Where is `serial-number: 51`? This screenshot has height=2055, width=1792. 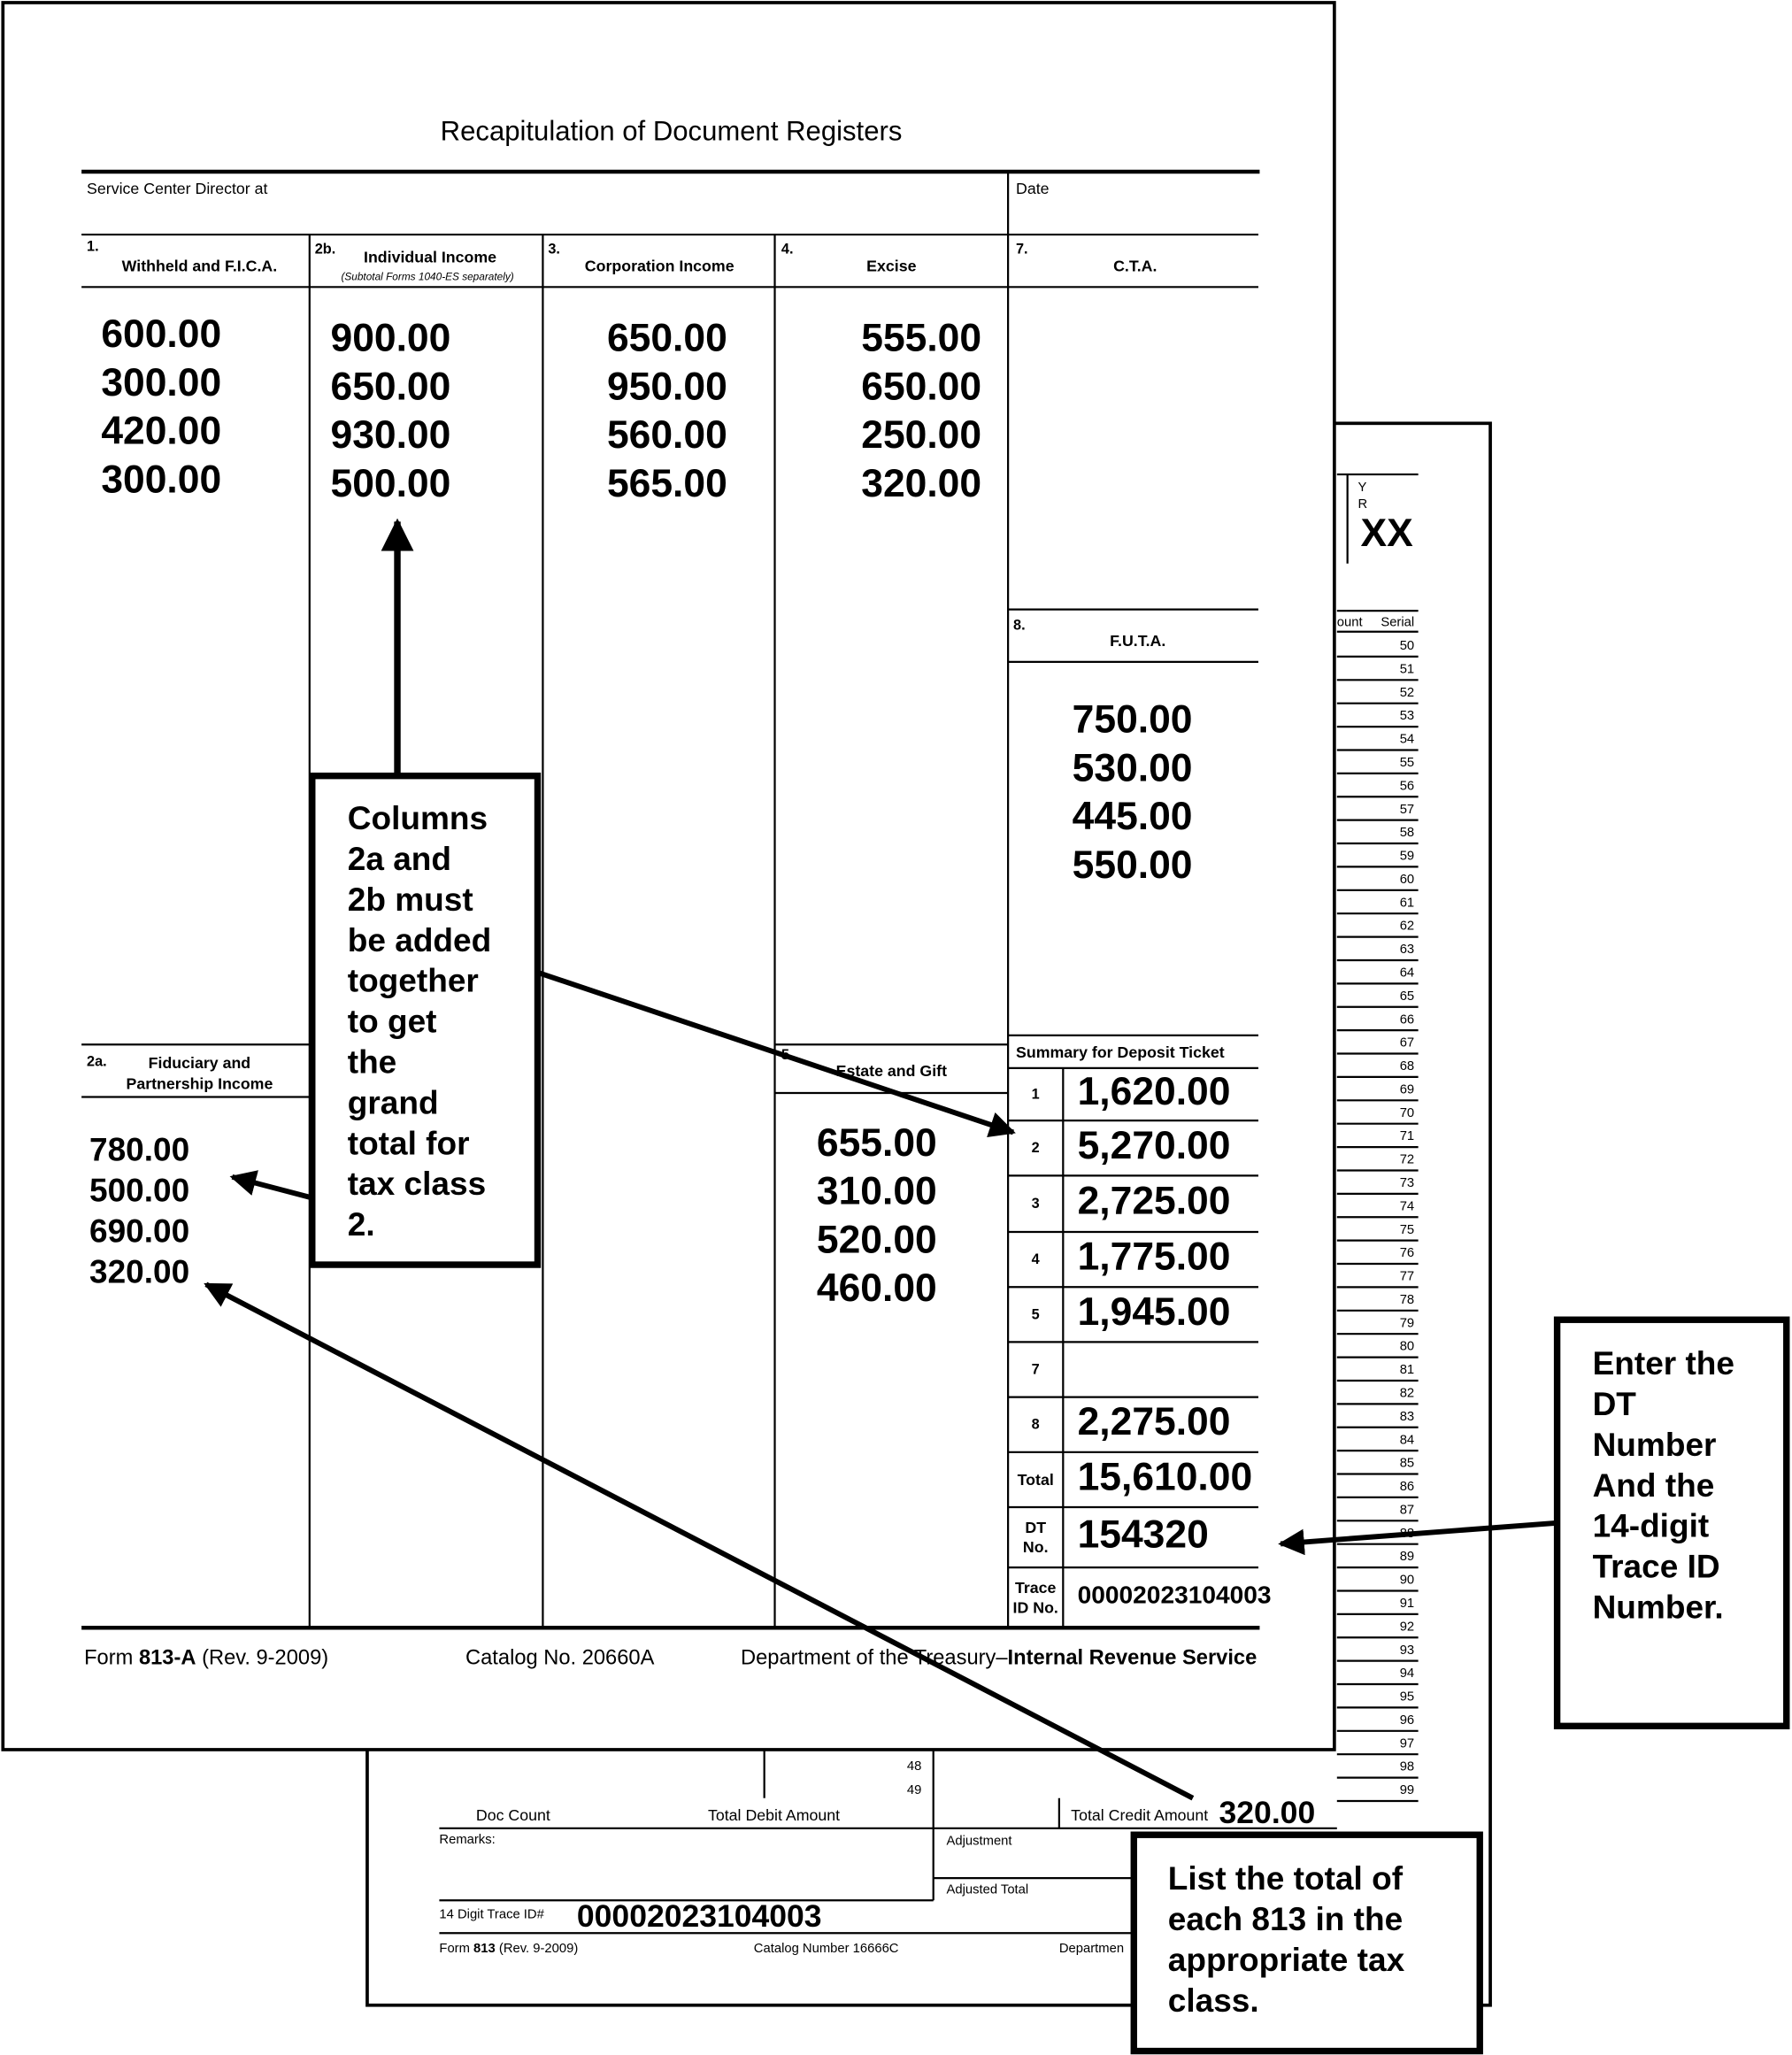 serial-number: 51 is located at coordinates (1407, 669).